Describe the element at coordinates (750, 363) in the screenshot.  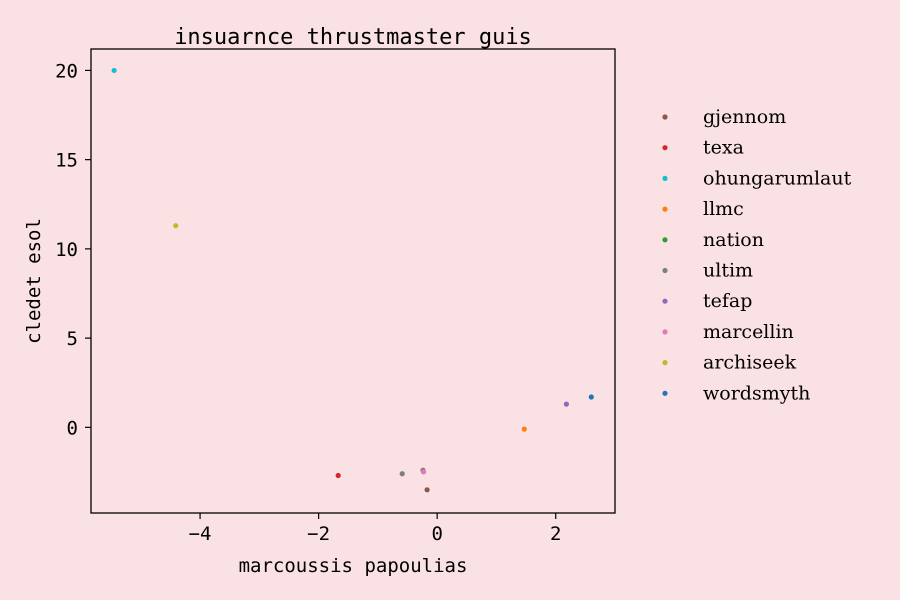
I see `legend-label-archiseek: archiseek` at that location.